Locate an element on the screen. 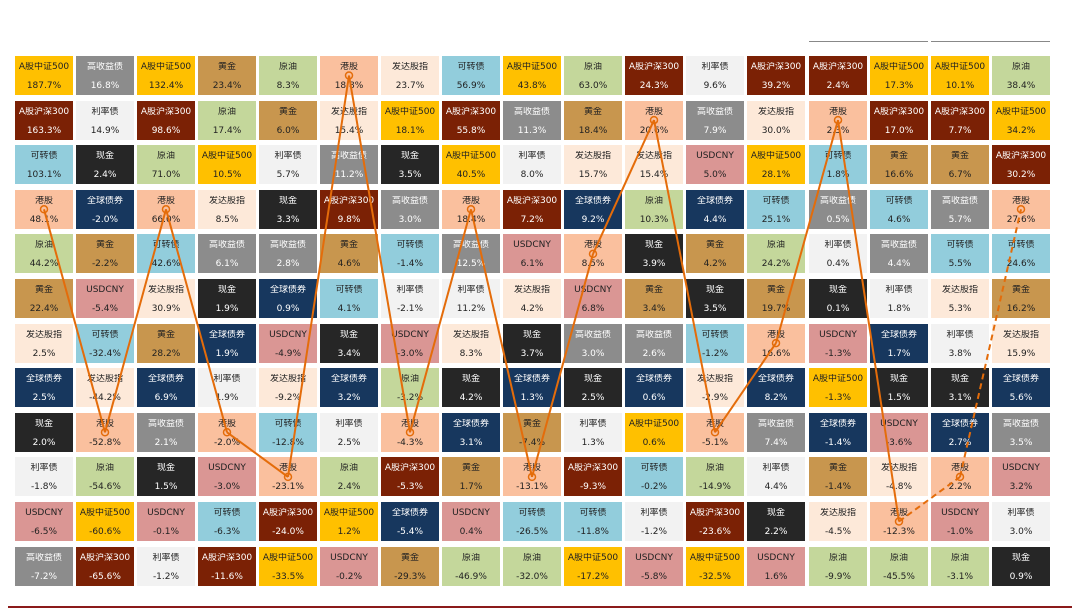 The image size is (1080, 616). asset-cell: 原油 38.4% is located at coordinates (1021, 75).